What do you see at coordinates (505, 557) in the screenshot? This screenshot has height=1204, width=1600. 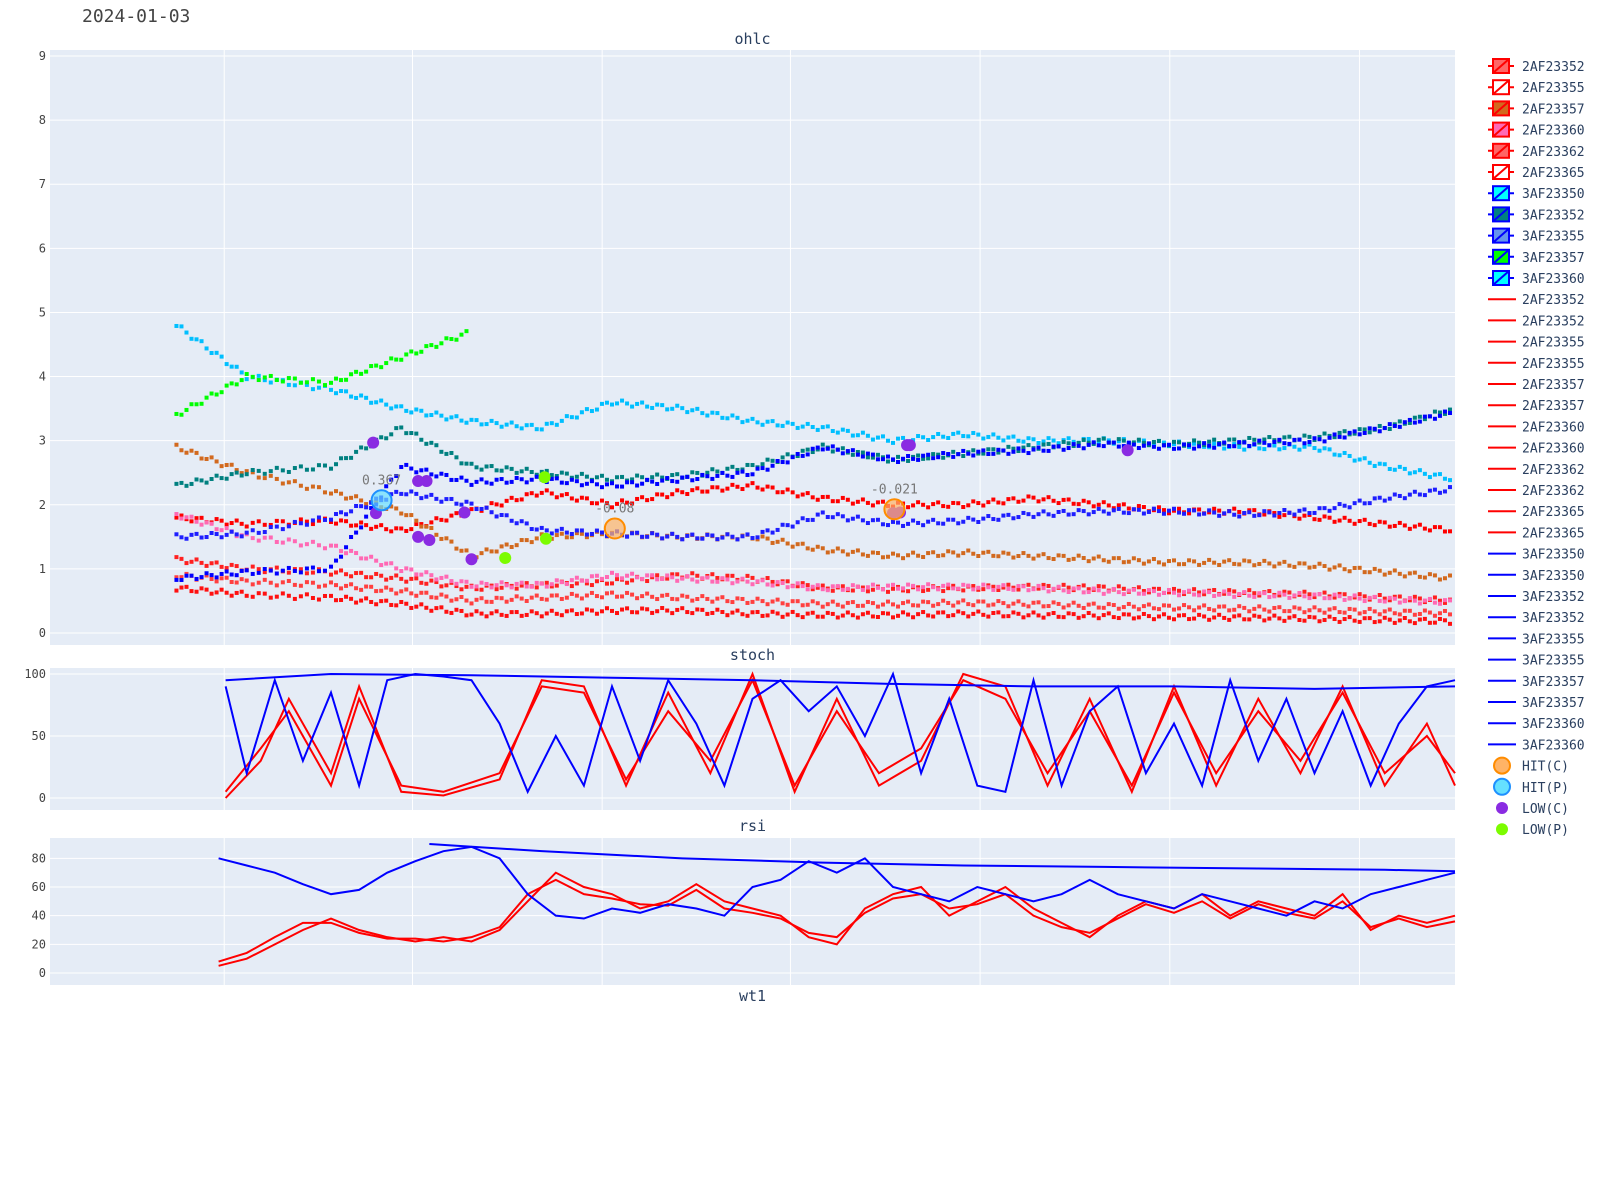 I see `low-p-marker` at bounding box center [505, 557].